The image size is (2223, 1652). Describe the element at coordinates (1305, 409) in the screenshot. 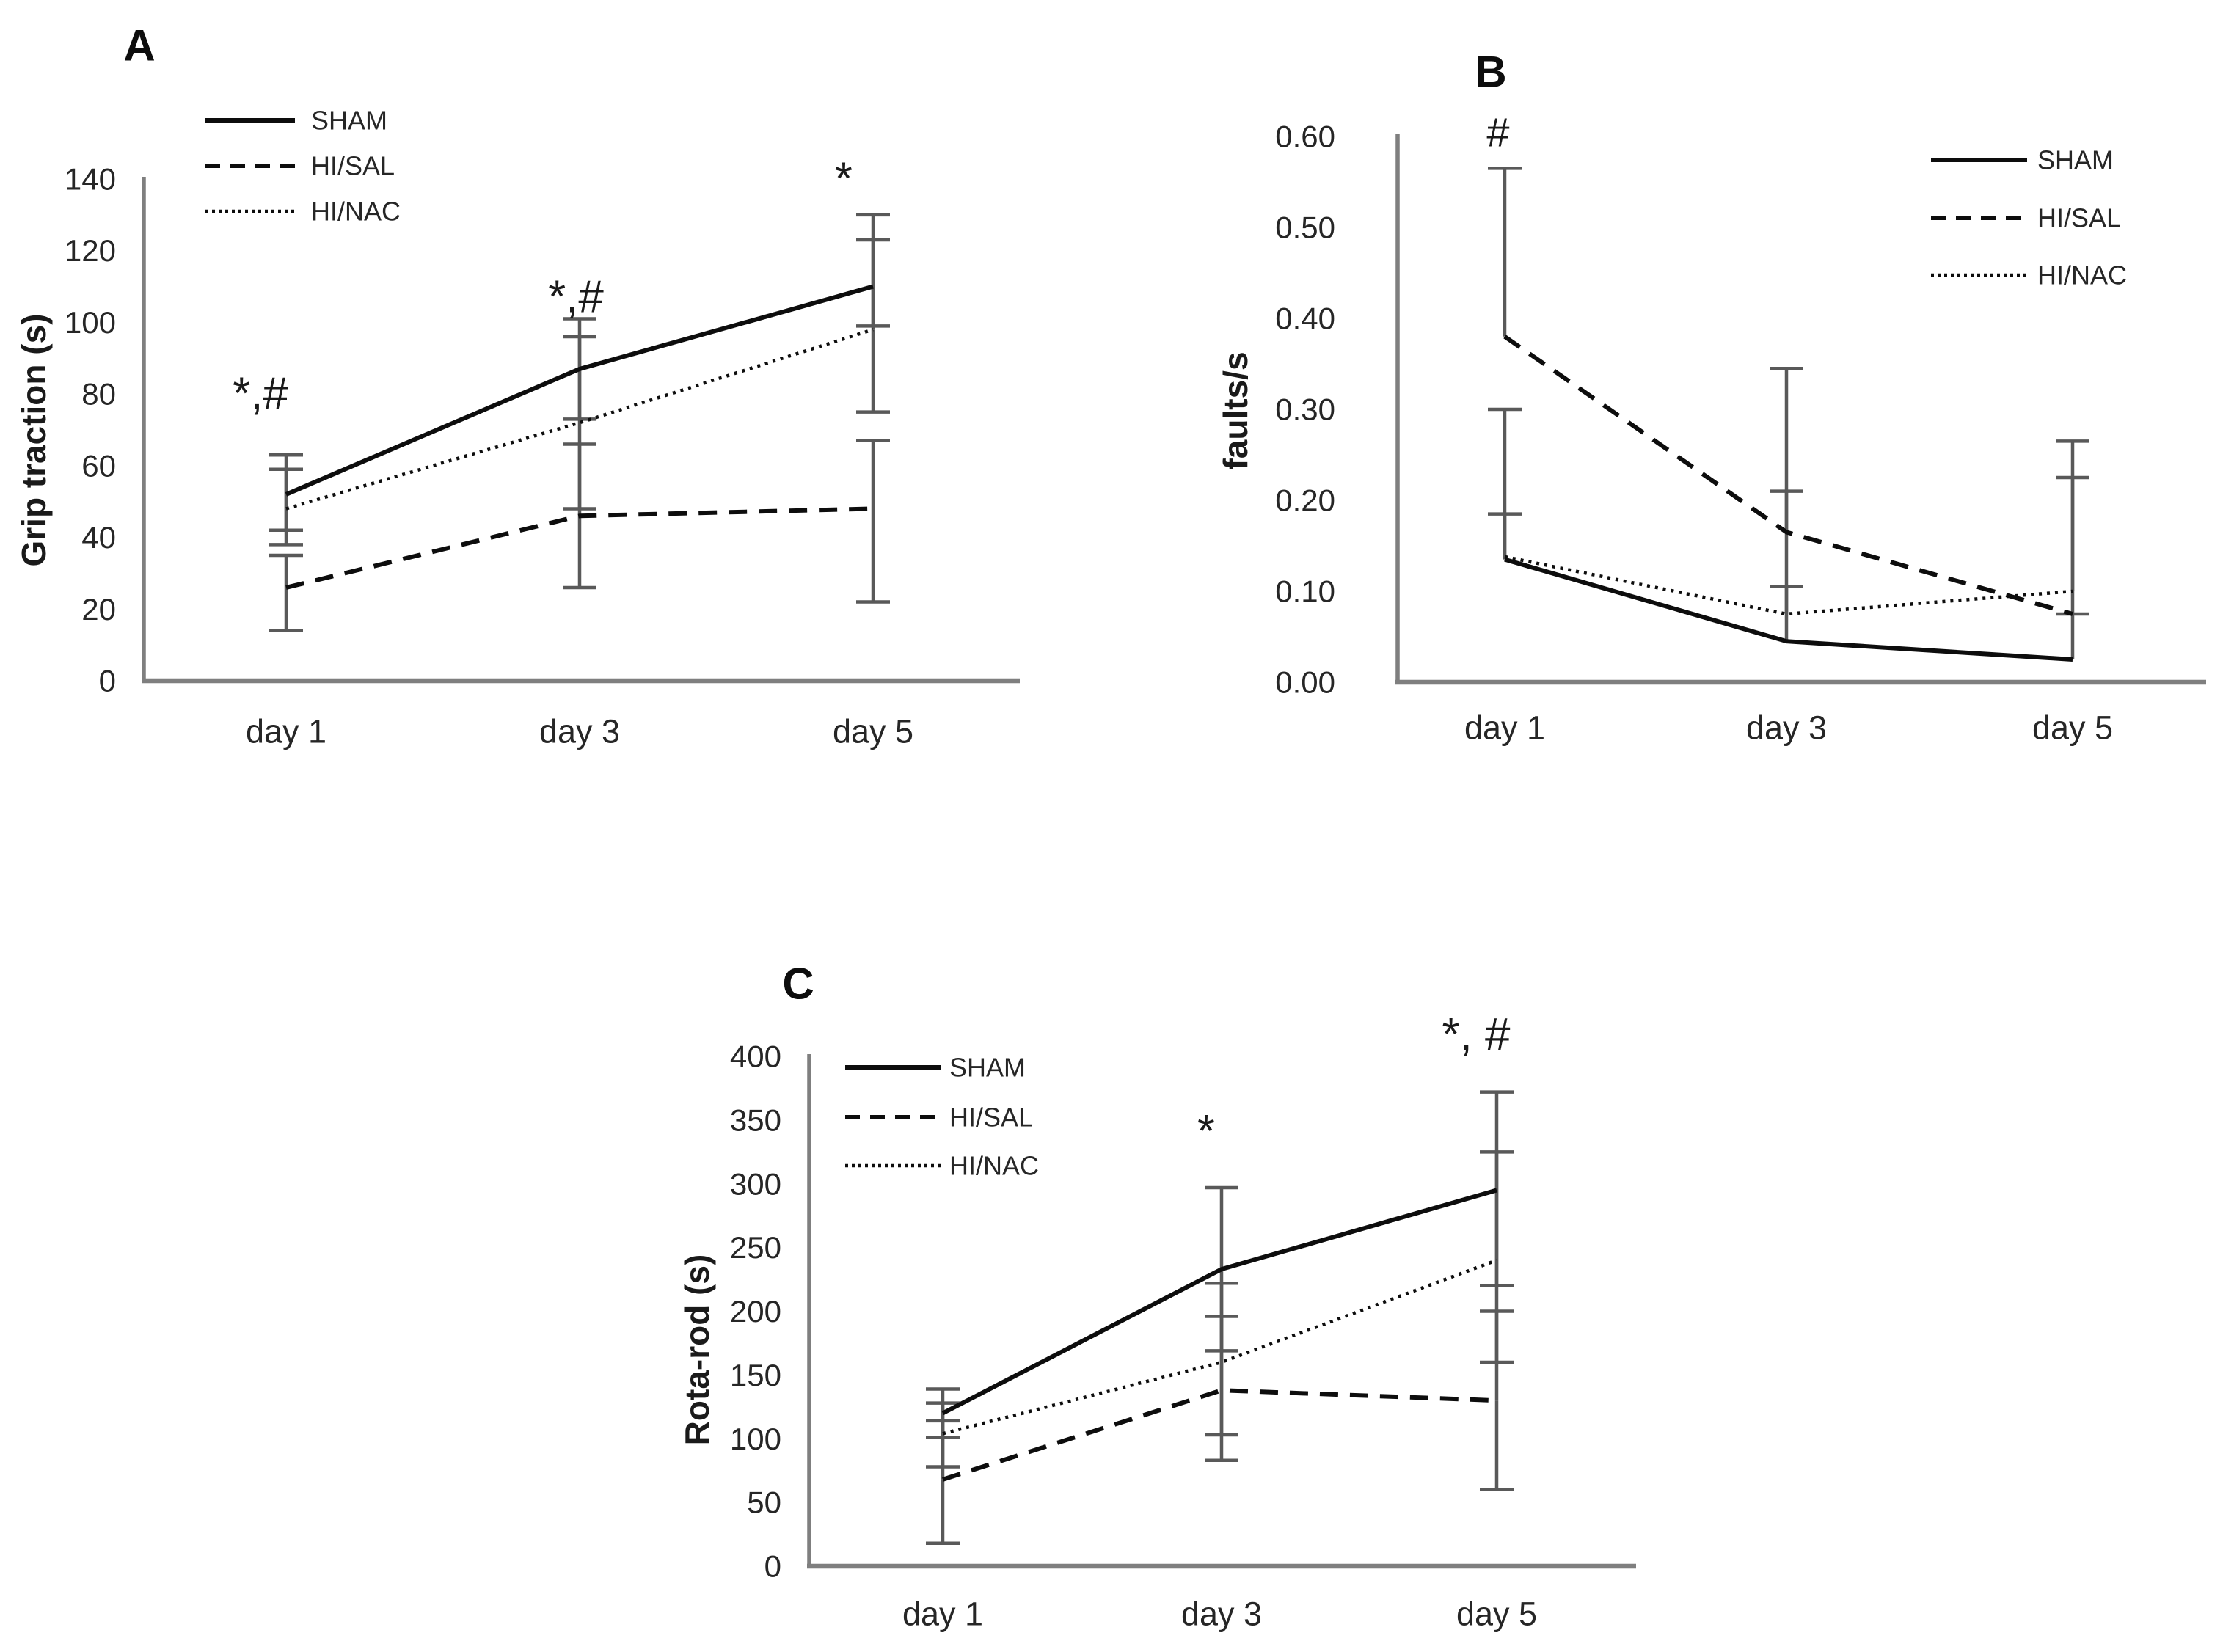

I see `y-tick-label: 0.30` at that location.